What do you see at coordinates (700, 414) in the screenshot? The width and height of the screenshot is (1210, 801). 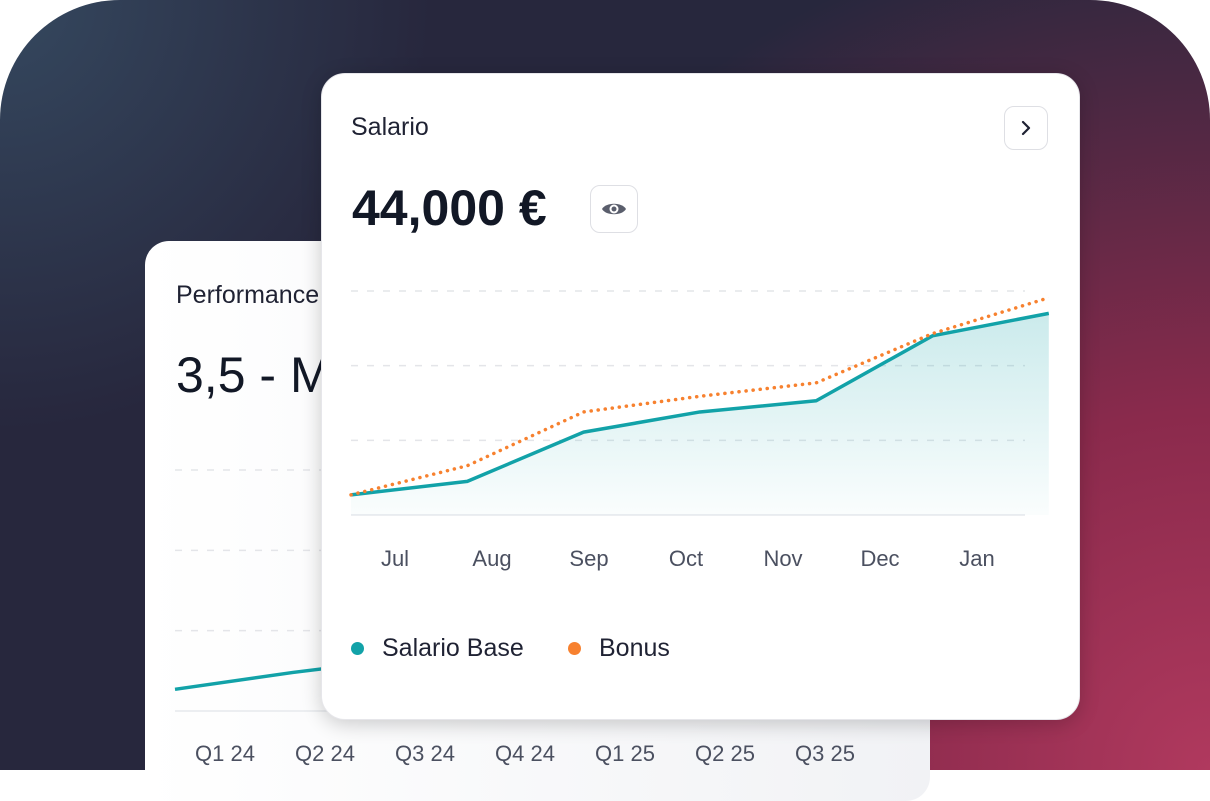 I see `area-fill` at bounding box center [700, 414].